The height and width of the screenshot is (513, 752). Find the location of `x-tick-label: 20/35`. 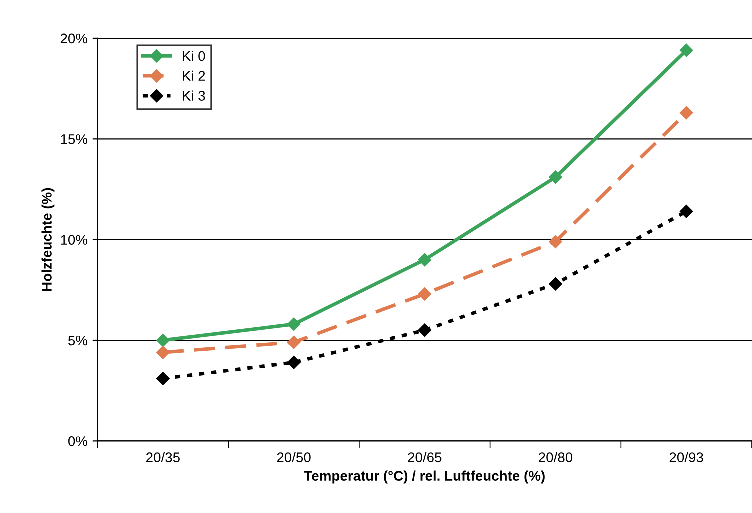

x-tick-label: 20/35 is located at coordinates (163, 457).